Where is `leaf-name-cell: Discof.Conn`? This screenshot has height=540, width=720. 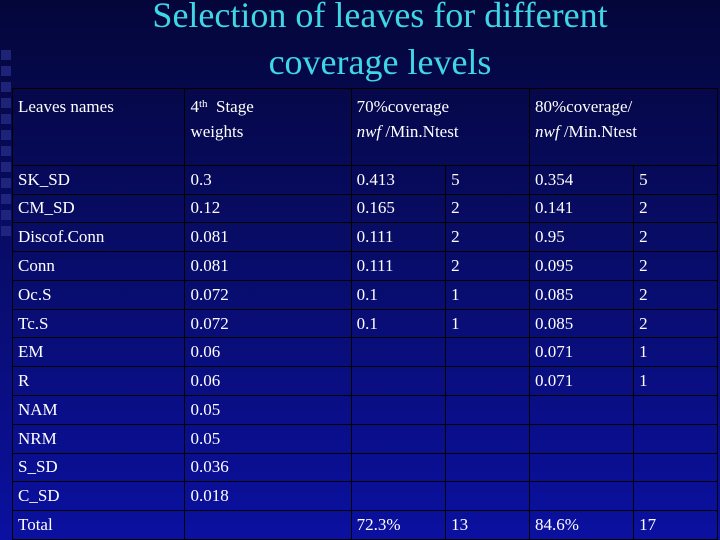
leaf-name-cell: Discof.Conn is located at coordinates (98, 237).